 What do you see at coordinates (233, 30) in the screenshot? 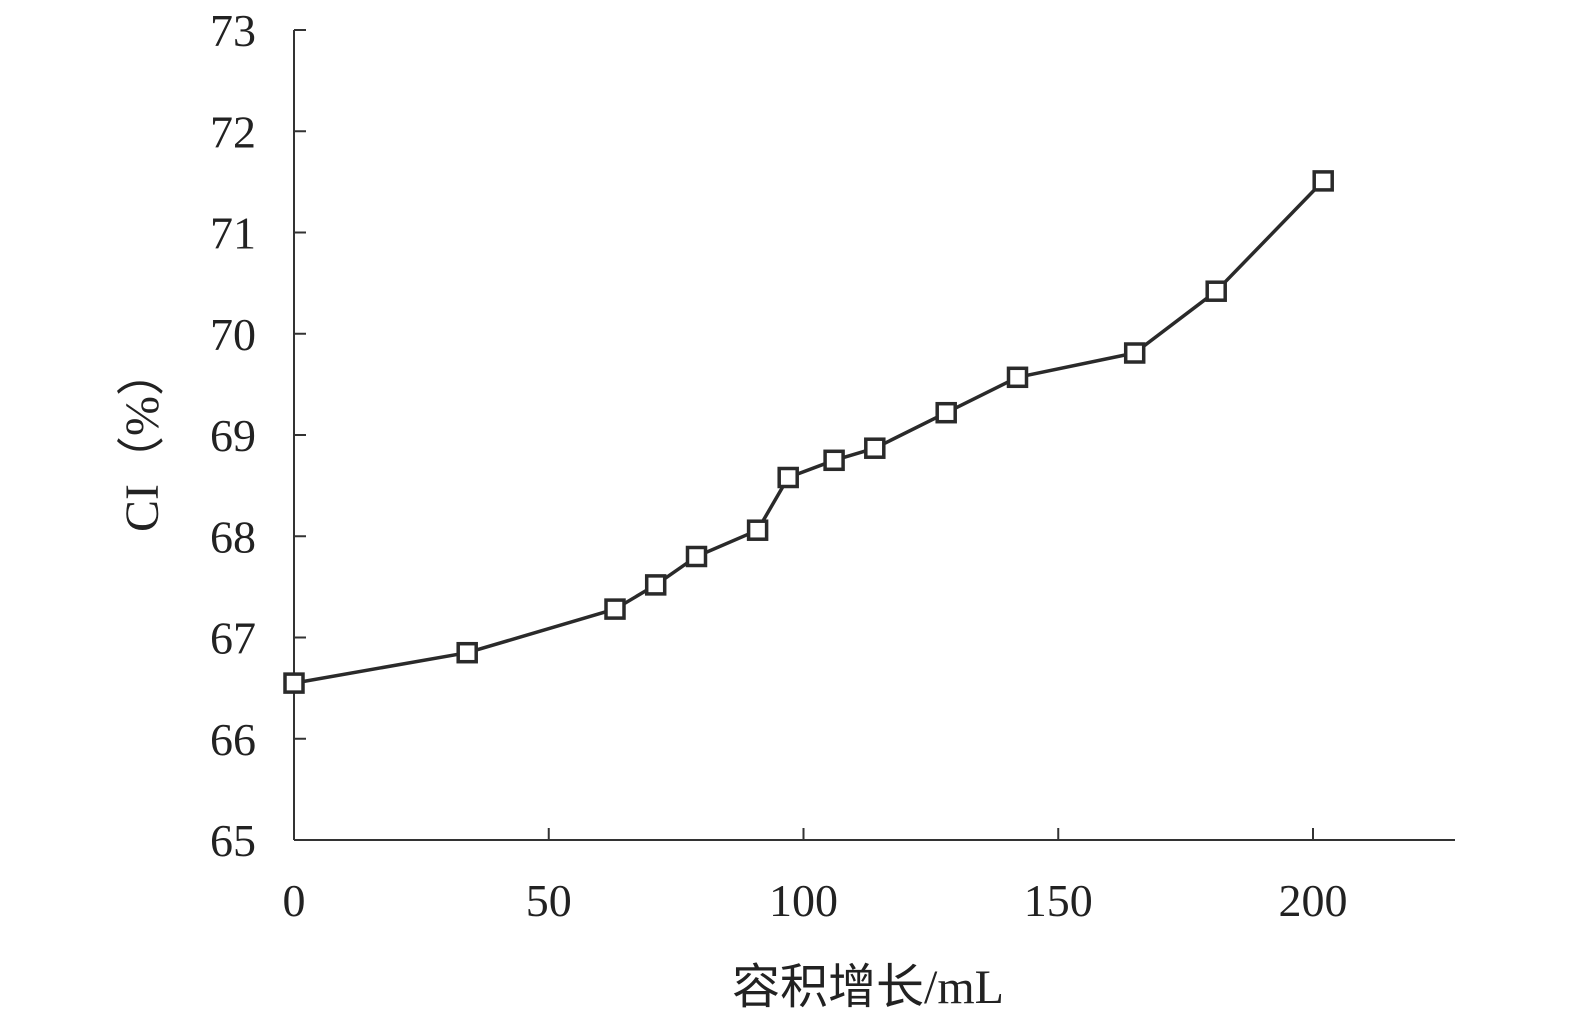
I see `y-tick-label: 73` at bounding box center [233, 30].